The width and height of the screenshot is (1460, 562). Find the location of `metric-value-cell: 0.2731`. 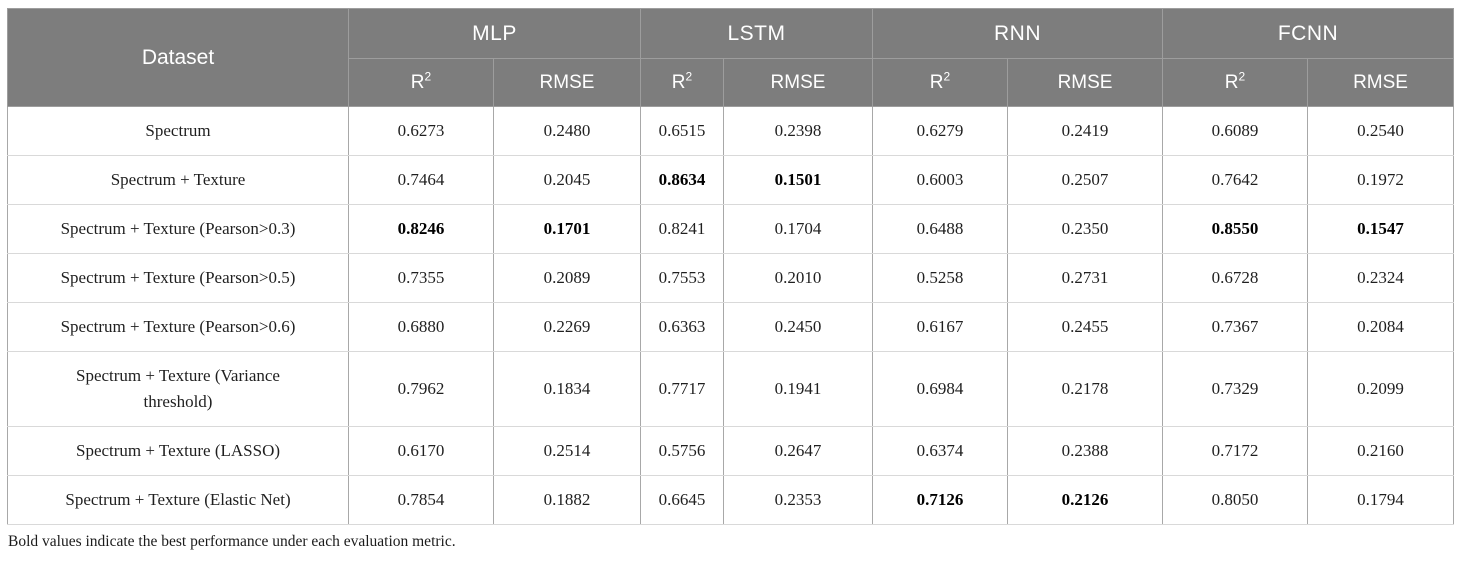

metric-value-cell: 0.2731 is located at coordinates (1085, 278).